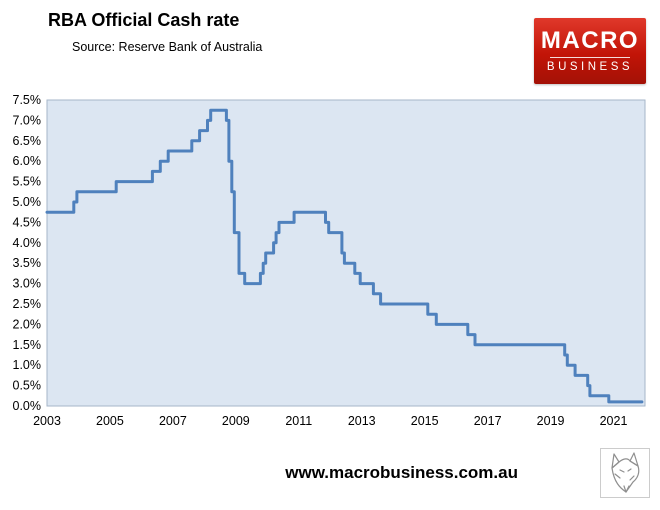  I want to click on svg-text: 2007, so click(173, 421).